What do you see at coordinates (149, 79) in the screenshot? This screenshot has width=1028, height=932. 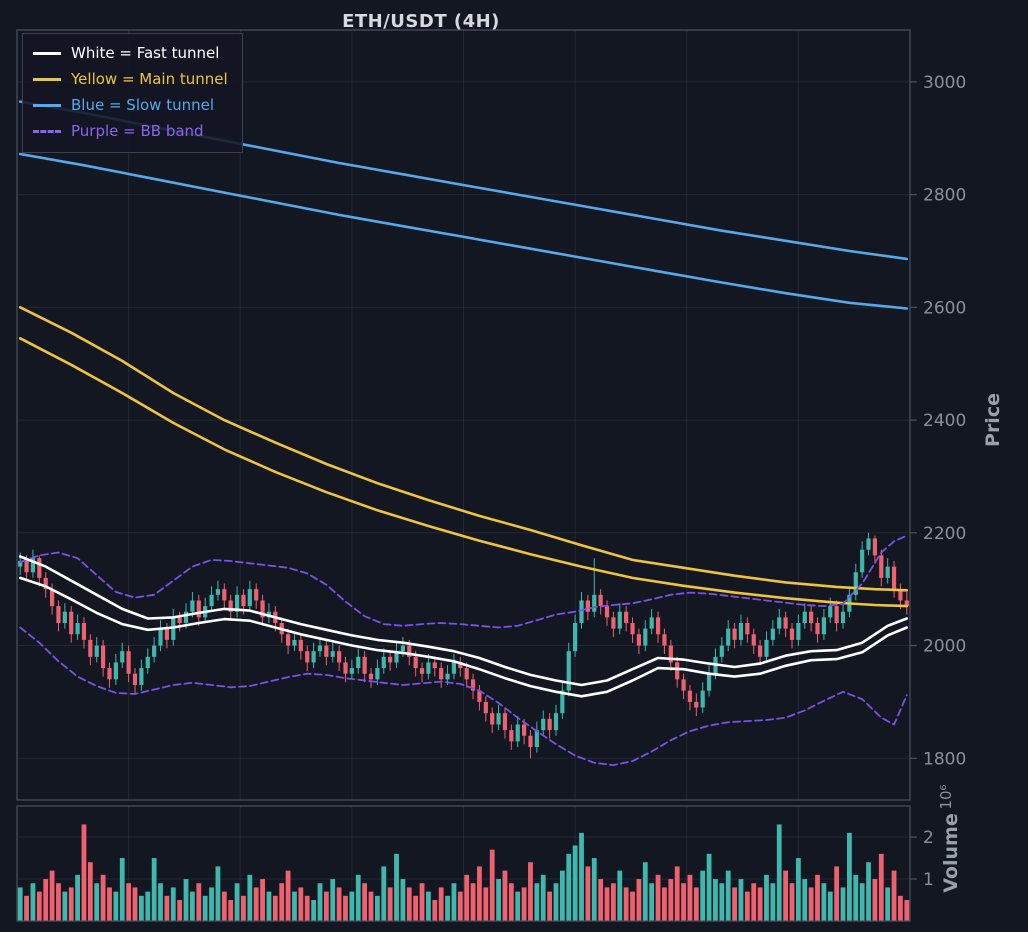 I see `legend-label: Yellow = Main tunnel` at bounding box center [149, 79].